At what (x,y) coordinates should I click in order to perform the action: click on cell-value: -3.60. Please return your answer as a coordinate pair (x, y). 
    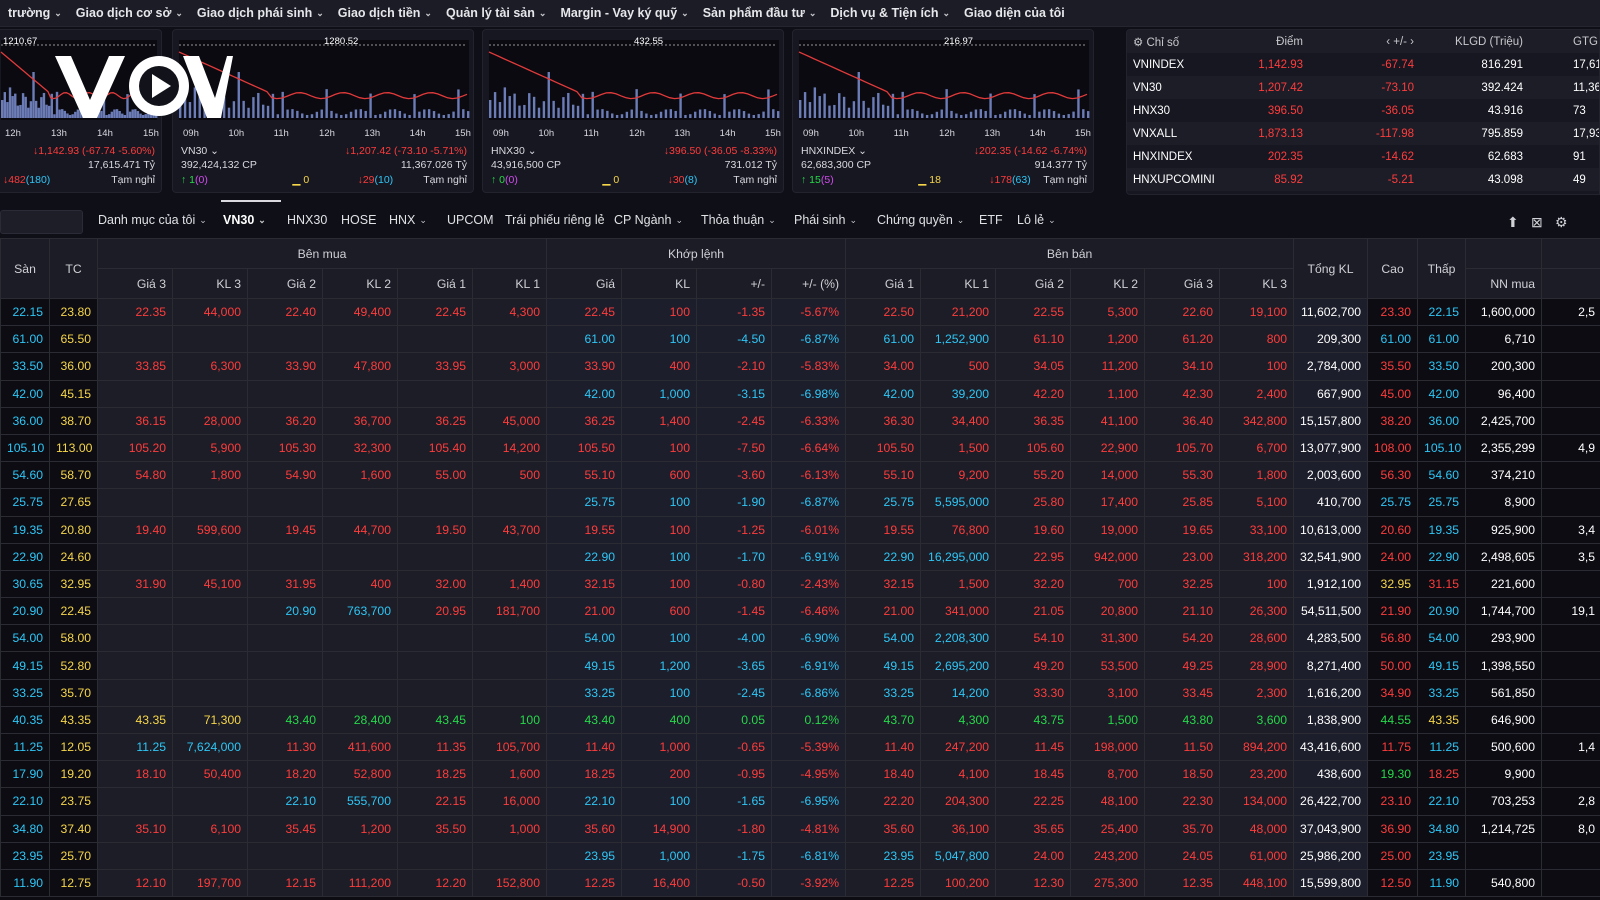
    Looking at the image, I should click on (751, 475).